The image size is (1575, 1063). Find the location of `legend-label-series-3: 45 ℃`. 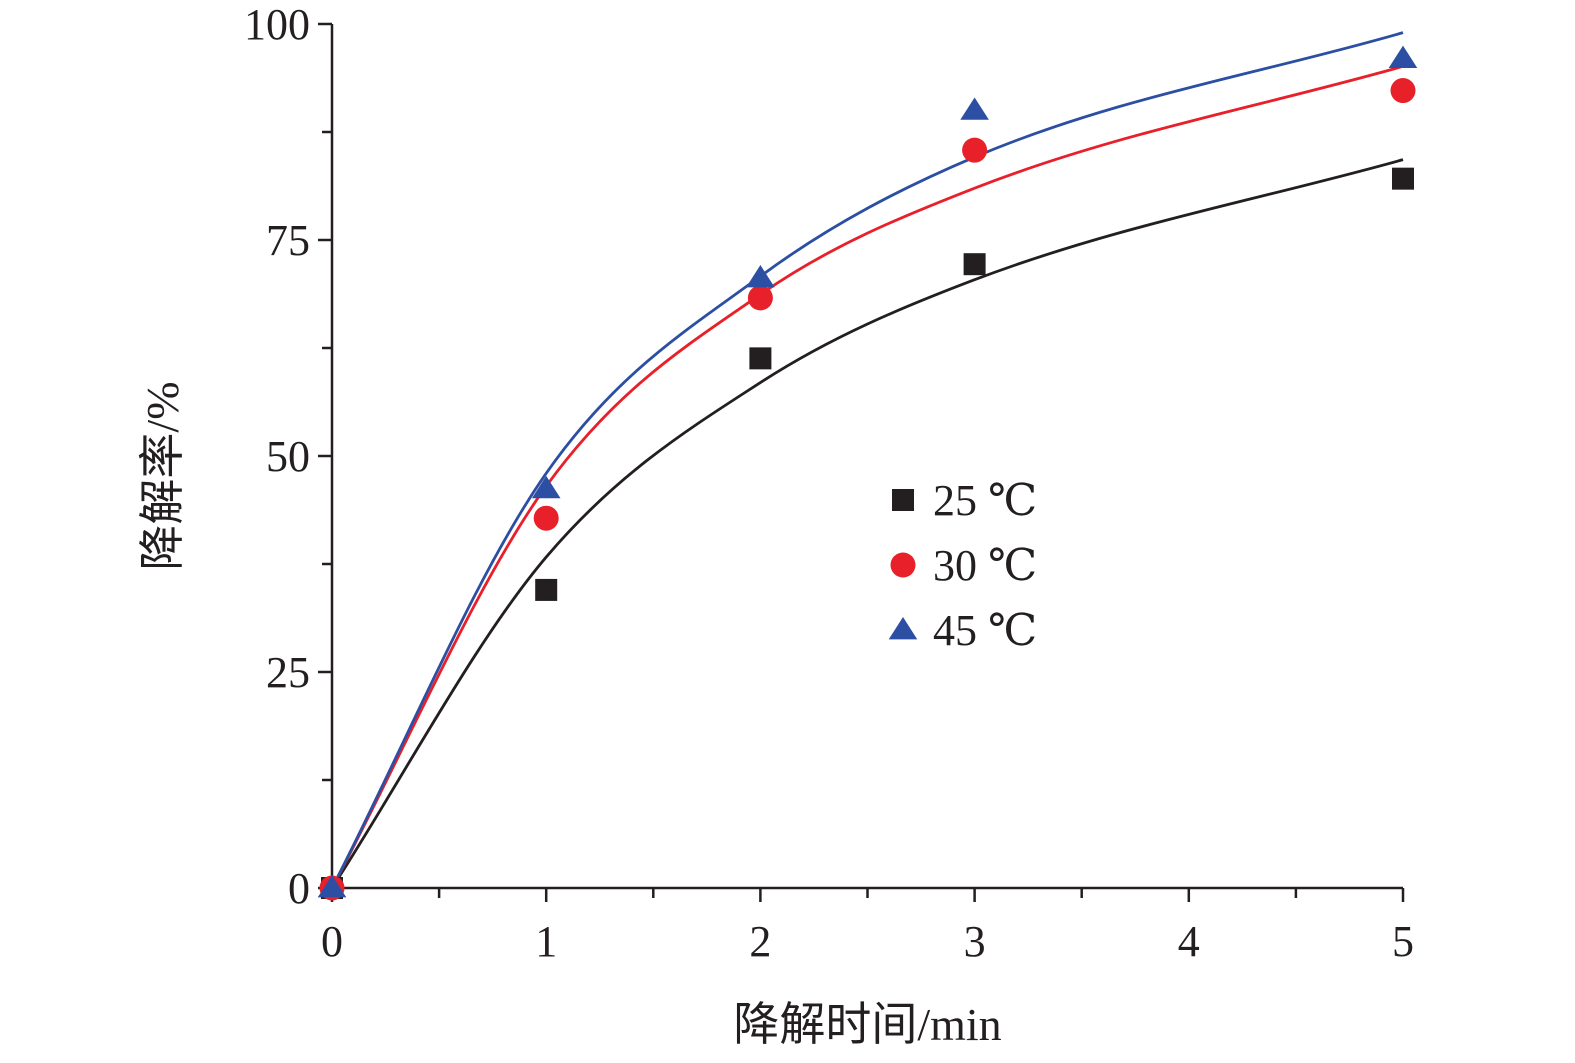

legend-label-series-3: 45 ℃ is located at coordinates (985, 630).